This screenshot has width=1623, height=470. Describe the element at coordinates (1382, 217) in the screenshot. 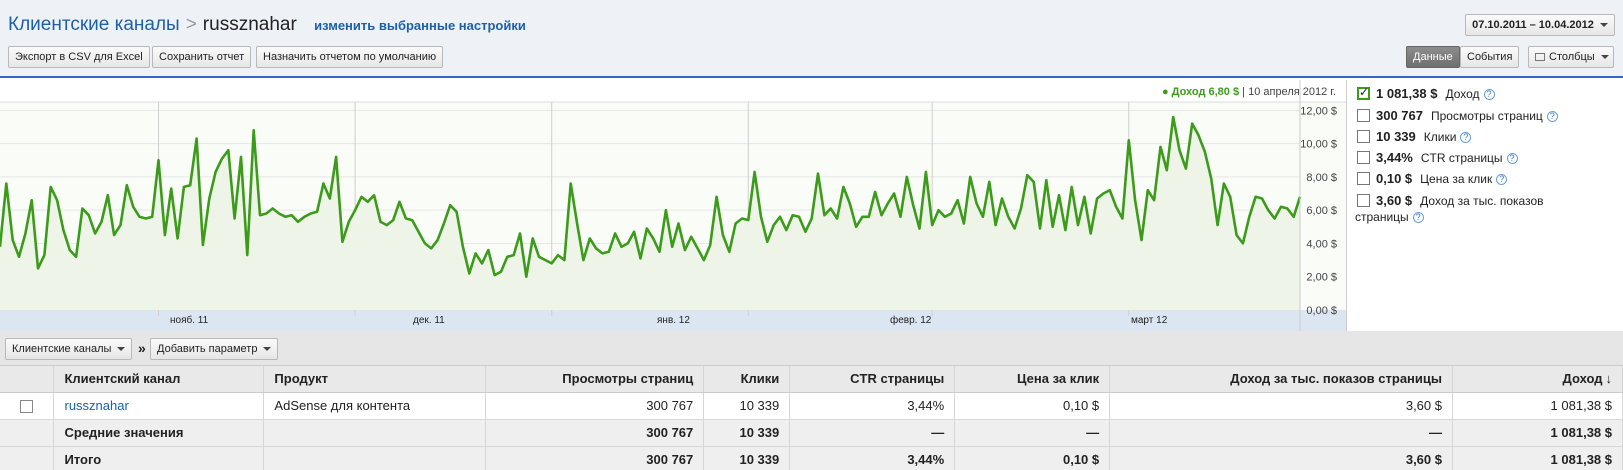

I see `metric-label: страницы` at that location.